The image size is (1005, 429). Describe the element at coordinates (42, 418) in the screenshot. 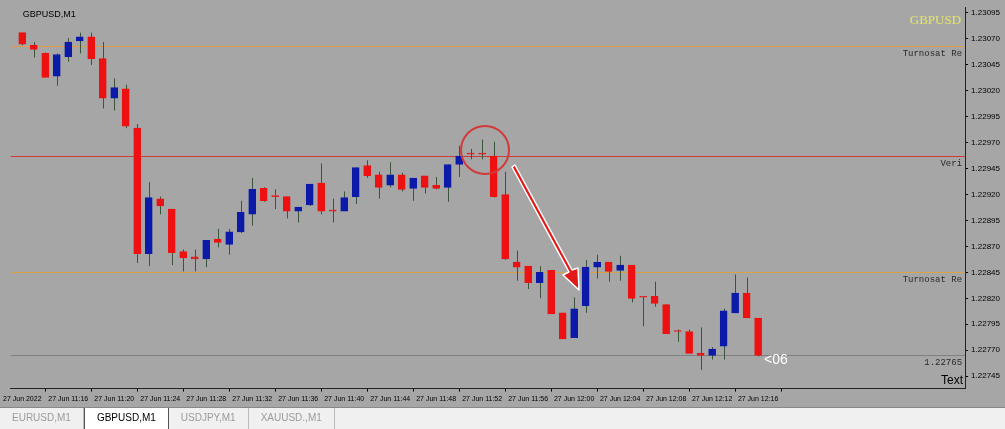

I see `text: EURUSD,M1` at that location.